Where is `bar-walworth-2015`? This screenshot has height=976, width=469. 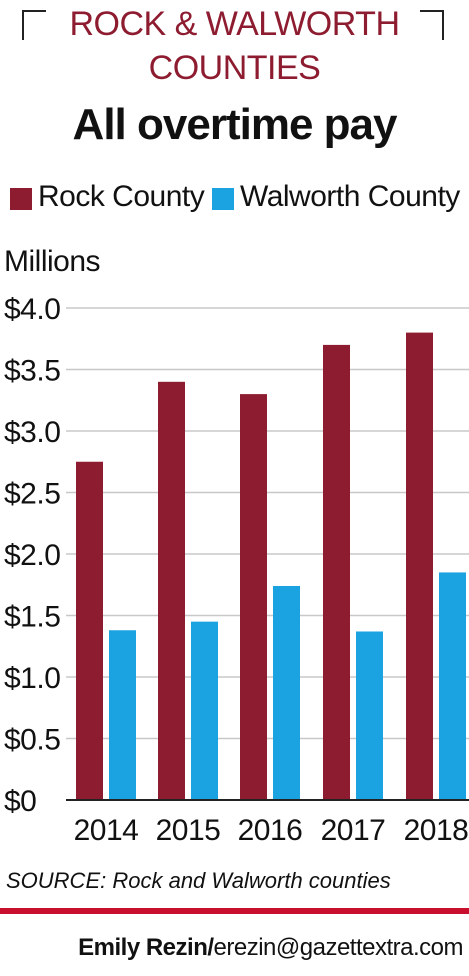
bar-walworth-2015 is located at coordinates (204, 710).